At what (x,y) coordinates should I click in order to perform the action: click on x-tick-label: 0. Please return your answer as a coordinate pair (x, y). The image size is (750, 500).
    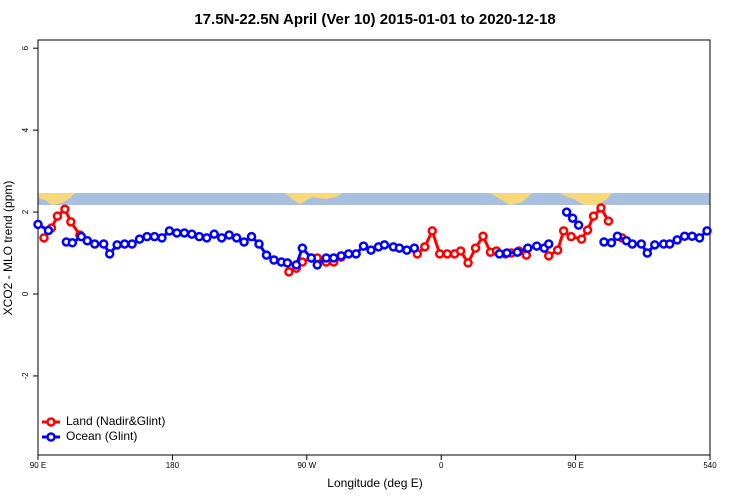
    Looking at the image, I should click on (441, 465).